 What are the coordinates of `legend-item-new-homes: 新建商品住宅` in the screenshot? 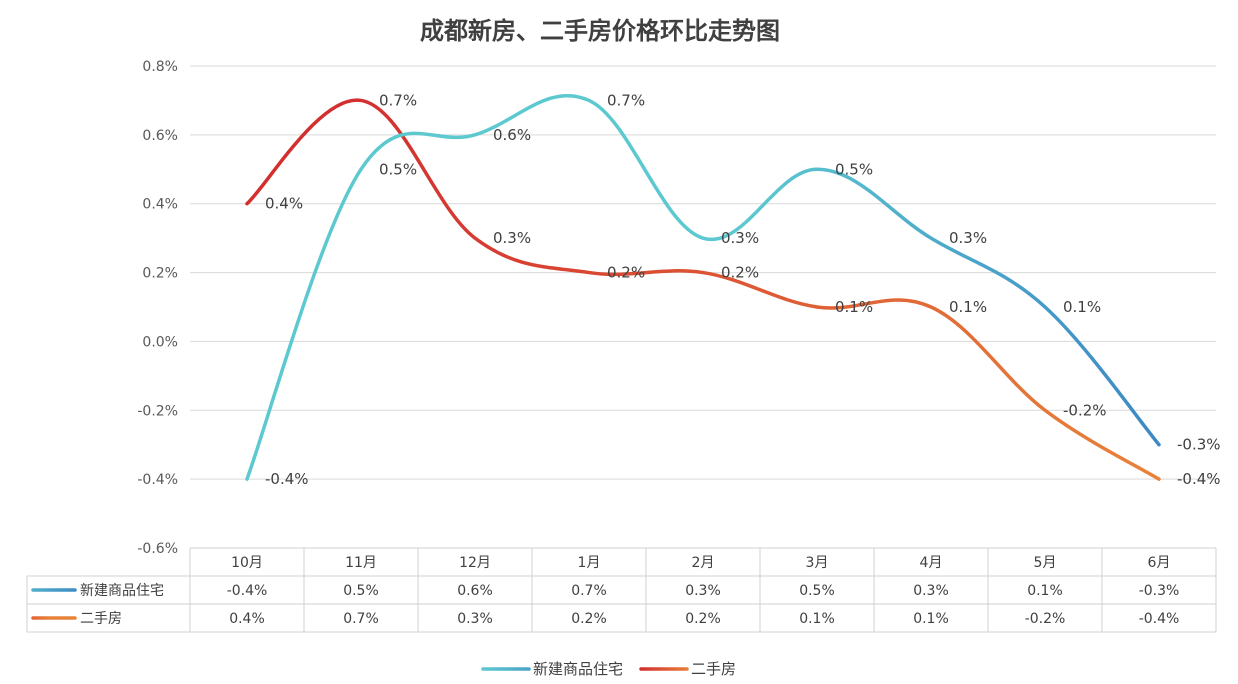 It's located at (552, 669).